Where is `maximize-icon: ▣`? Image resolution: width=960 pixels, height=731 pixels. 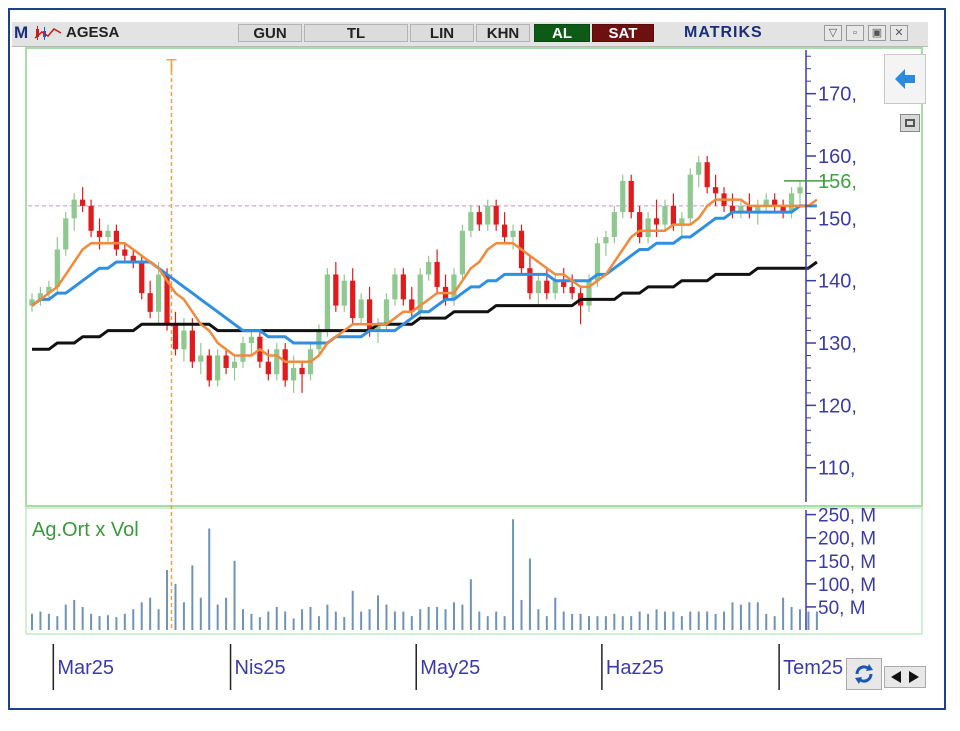 maximize-icon: ▣ is located at coordinates (877, 33).